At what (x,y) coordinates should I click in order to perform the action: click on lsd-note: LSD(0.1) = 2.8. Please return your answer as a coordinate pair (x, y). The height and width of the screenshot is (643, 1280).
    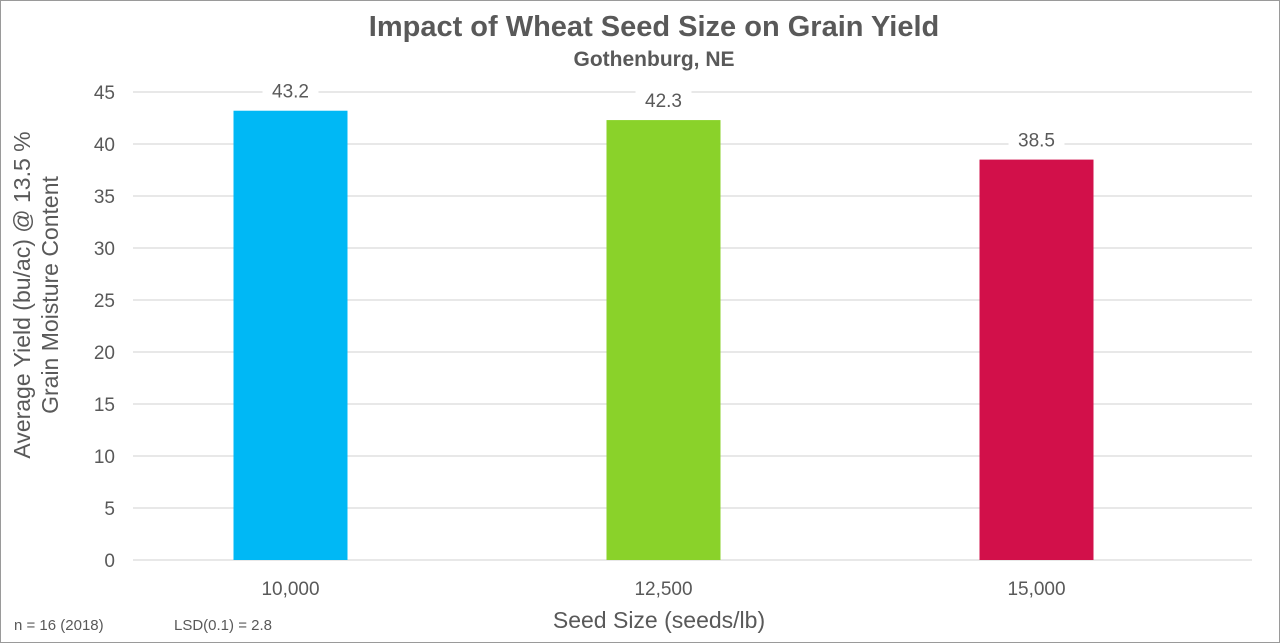
    Looking at the image, I should click on (223, 625).